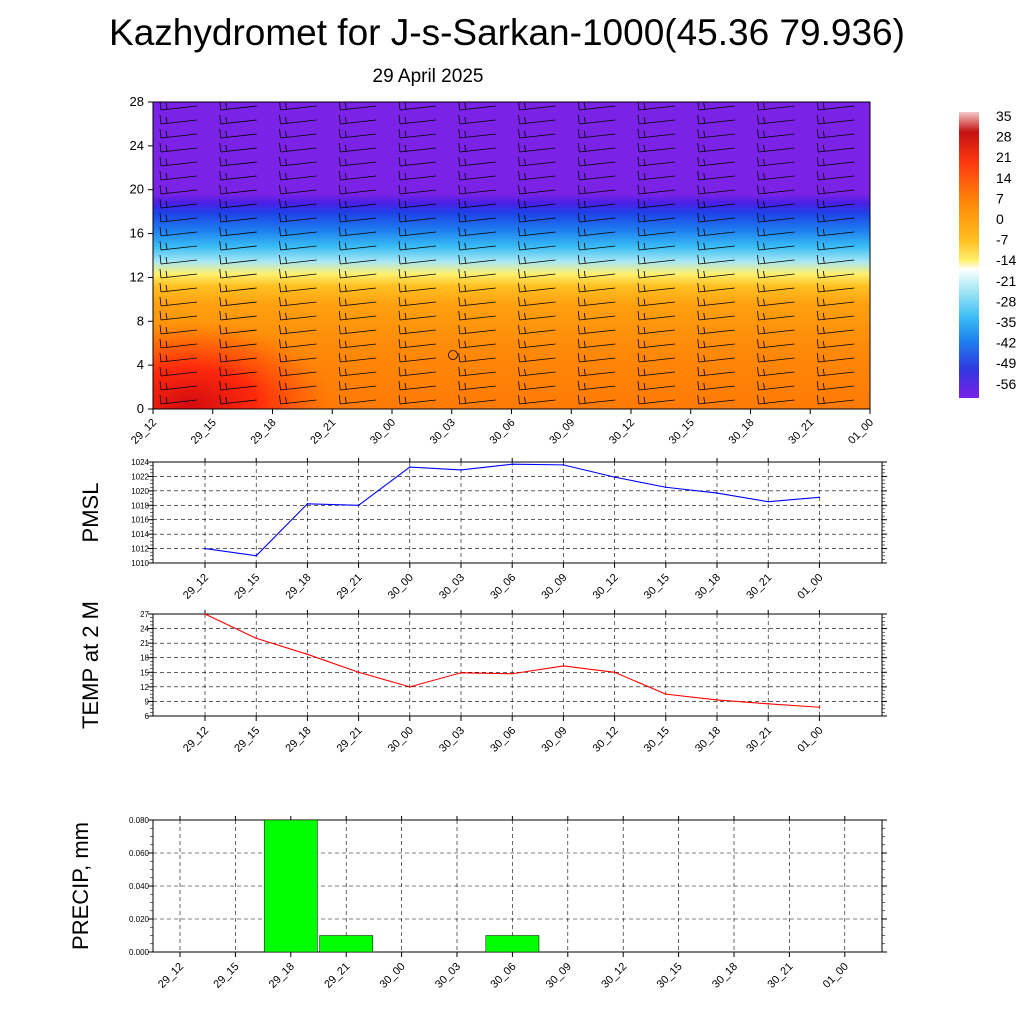  What do you see at coordinates (780, 976) in the screenshot?
I see `x-tick-label: 30_21` at bounding box center [780, 976].